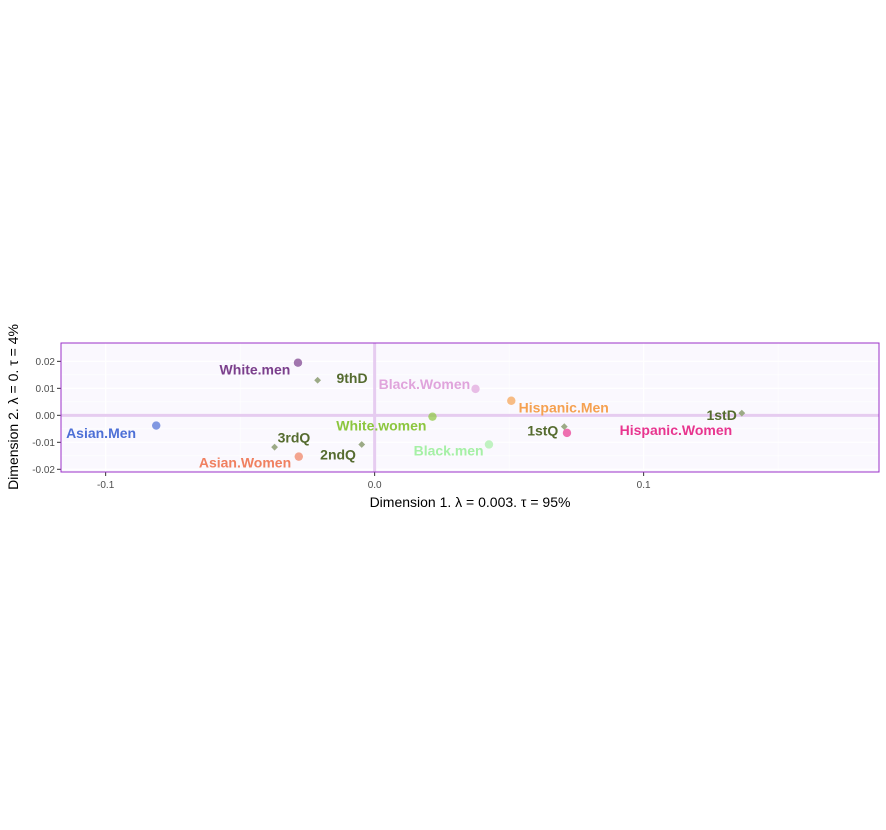  Describe the element at coordinates (564, 408) in the screenshot. I see `group-point-label: Hispanic.Men` at that location.